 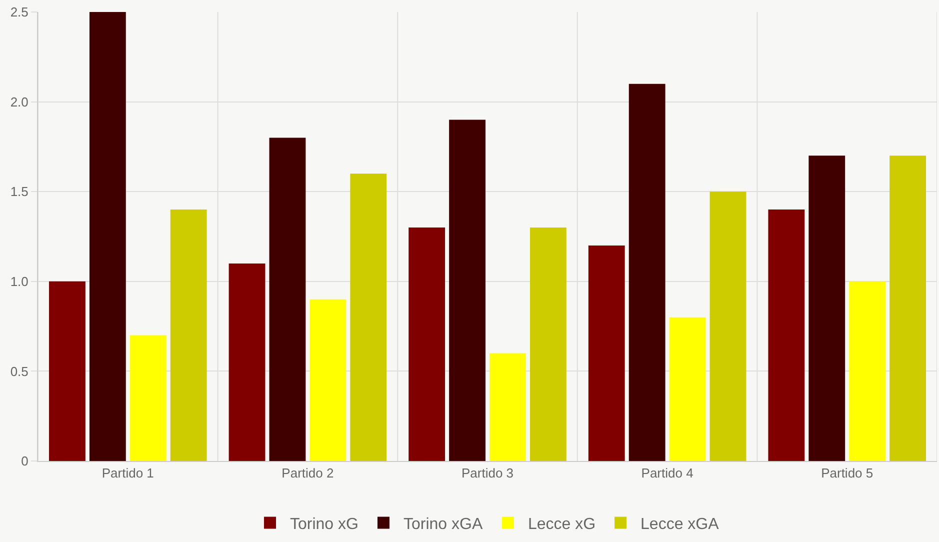 I want to click on y-tick-label: 1.5, so click(x=19, y=192).